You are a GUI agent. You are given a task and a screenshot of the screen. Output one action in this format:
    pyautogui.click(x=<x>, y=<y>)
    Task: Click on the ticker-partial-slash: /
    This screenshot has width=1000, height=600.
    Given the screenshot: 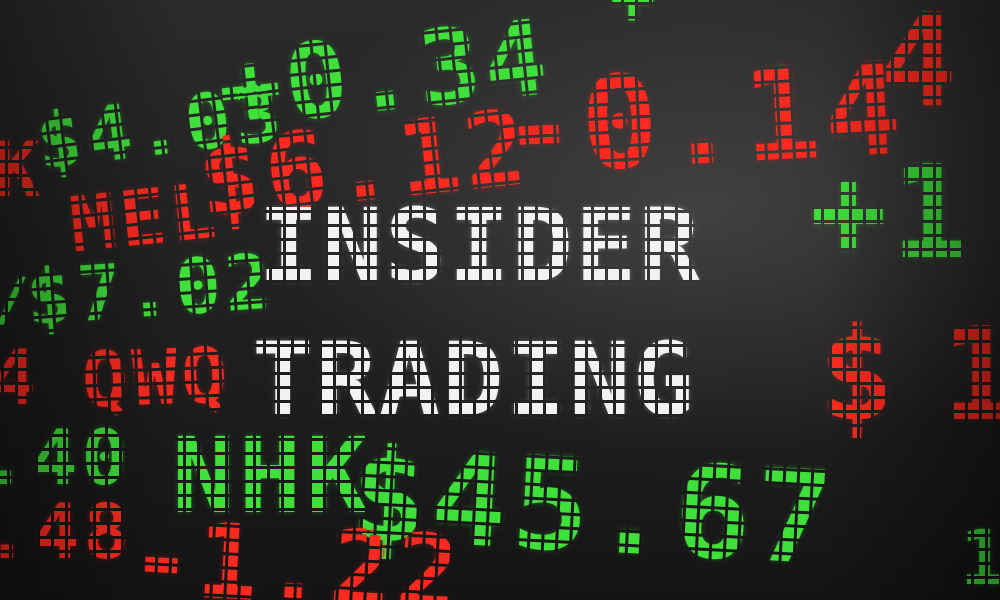 What is the action you would take?
    pyautogui.click(x=16, y=299)
    